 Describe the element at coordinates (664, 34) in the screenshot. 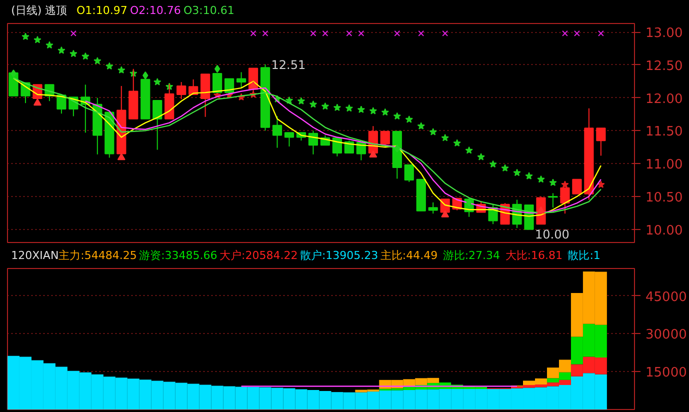

I see `y-tick-label: 13.00` at that location.